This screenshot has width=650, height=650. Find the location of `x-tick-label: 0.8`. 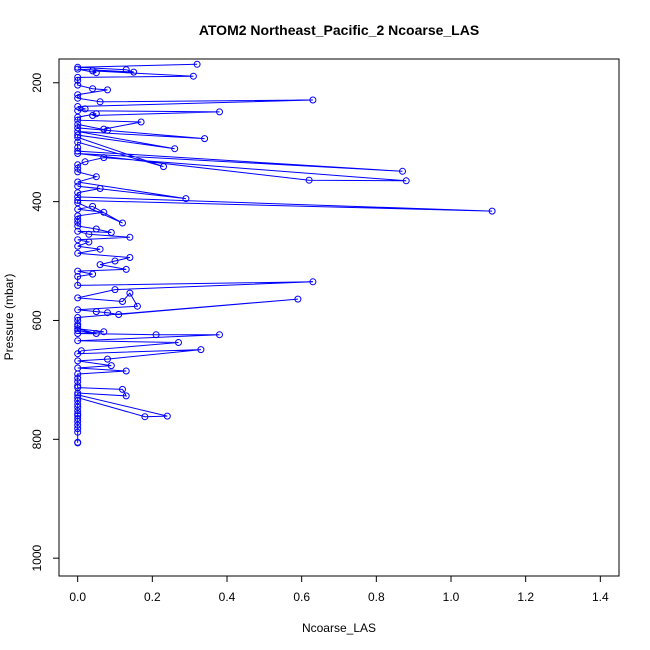

x-tick-label: 0.8 is located at coordinates (376, 597).